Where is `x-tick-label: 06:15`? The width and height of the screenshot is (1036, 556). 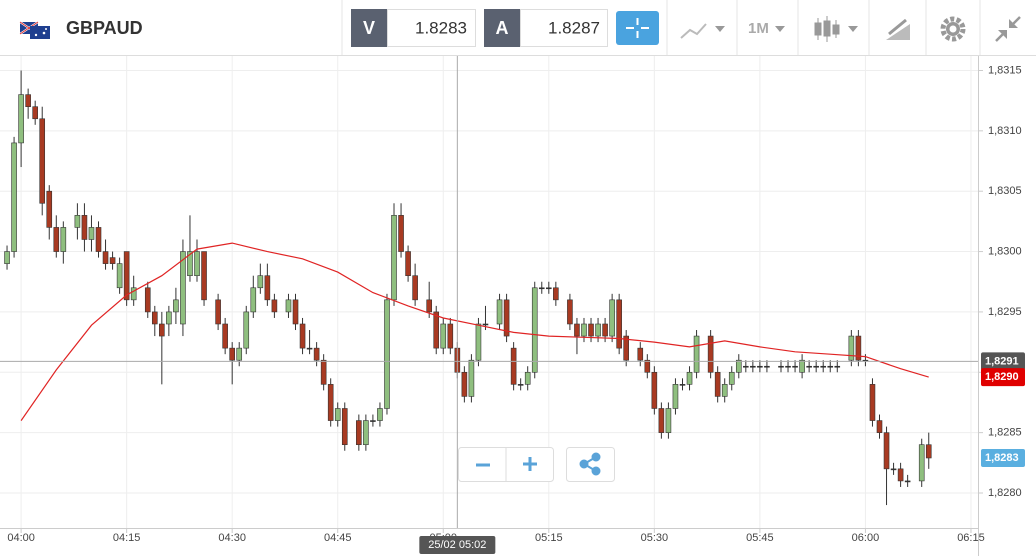 x-tick-label: 06:15 is located at coordinates (971, 538).